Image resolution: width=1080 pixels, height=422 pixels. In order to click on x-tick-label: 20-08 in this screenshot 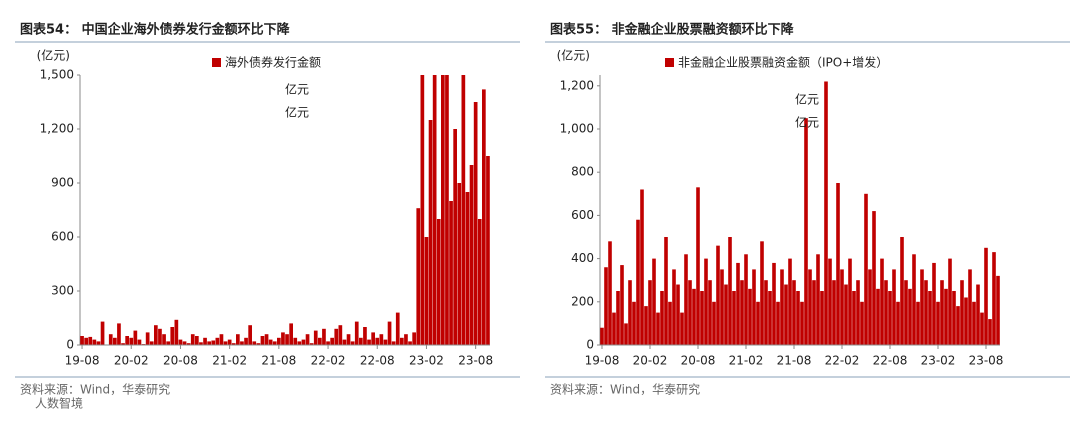, I will do `click(698, 361)`.